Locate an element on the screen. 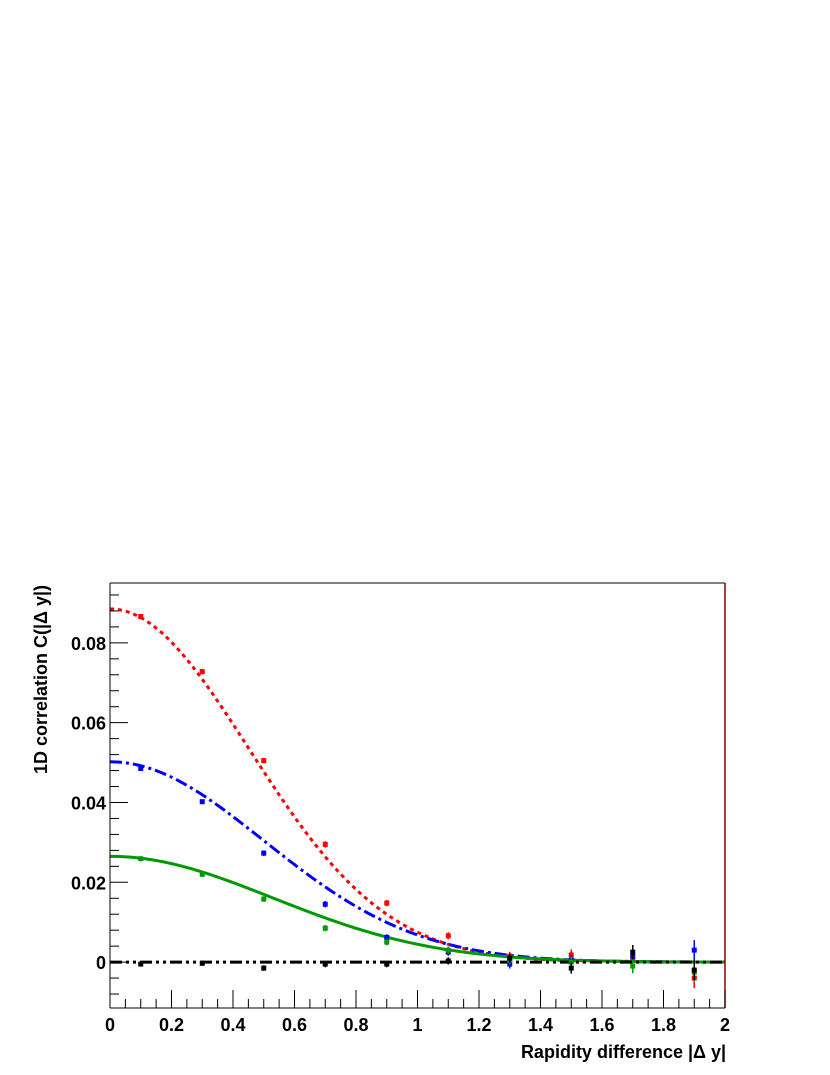 Image resolution: width=830 pixels, height=1075 pixels. x-tick-label-2: 0.4 is located at coordinates (232, 1025).